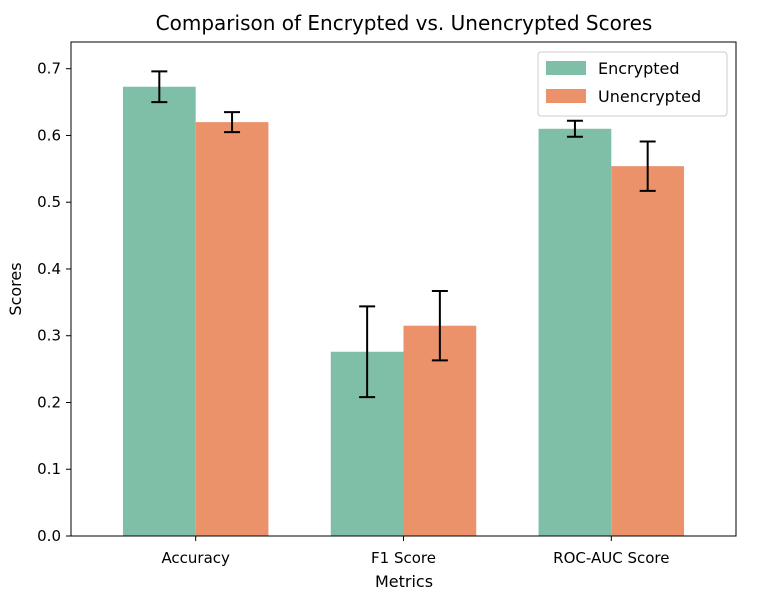 This screenshot has width=784, height=598. Describe the element at coordinates (49, 469) in the screenshot. I see `y-tick-label: 0.1` at that location.